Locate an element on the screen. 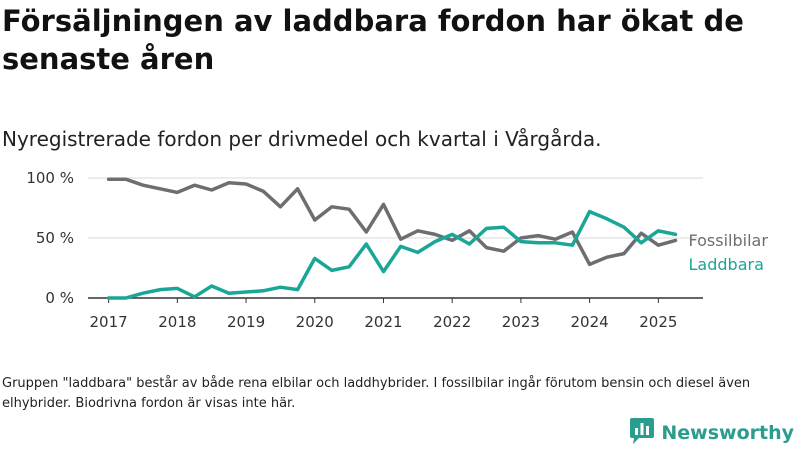 The image size is (800, 450). series-label-fossilbilar: Fossilbilar is located at coordinates (729, 240).